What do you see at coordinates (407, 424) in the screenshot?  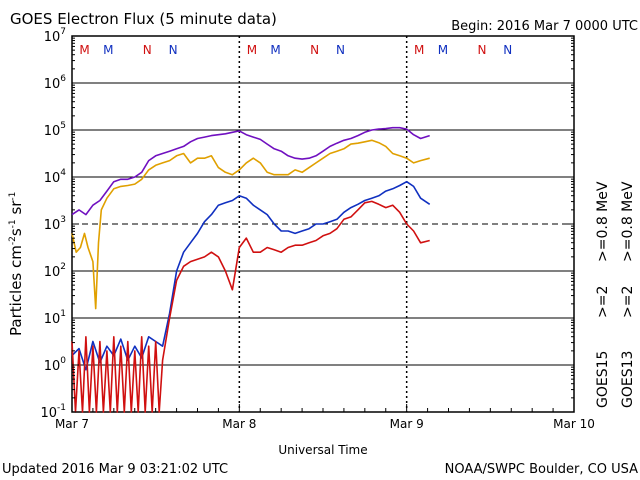 I see `x-tick-label: Mar 9` at bounding box center [407, 424].